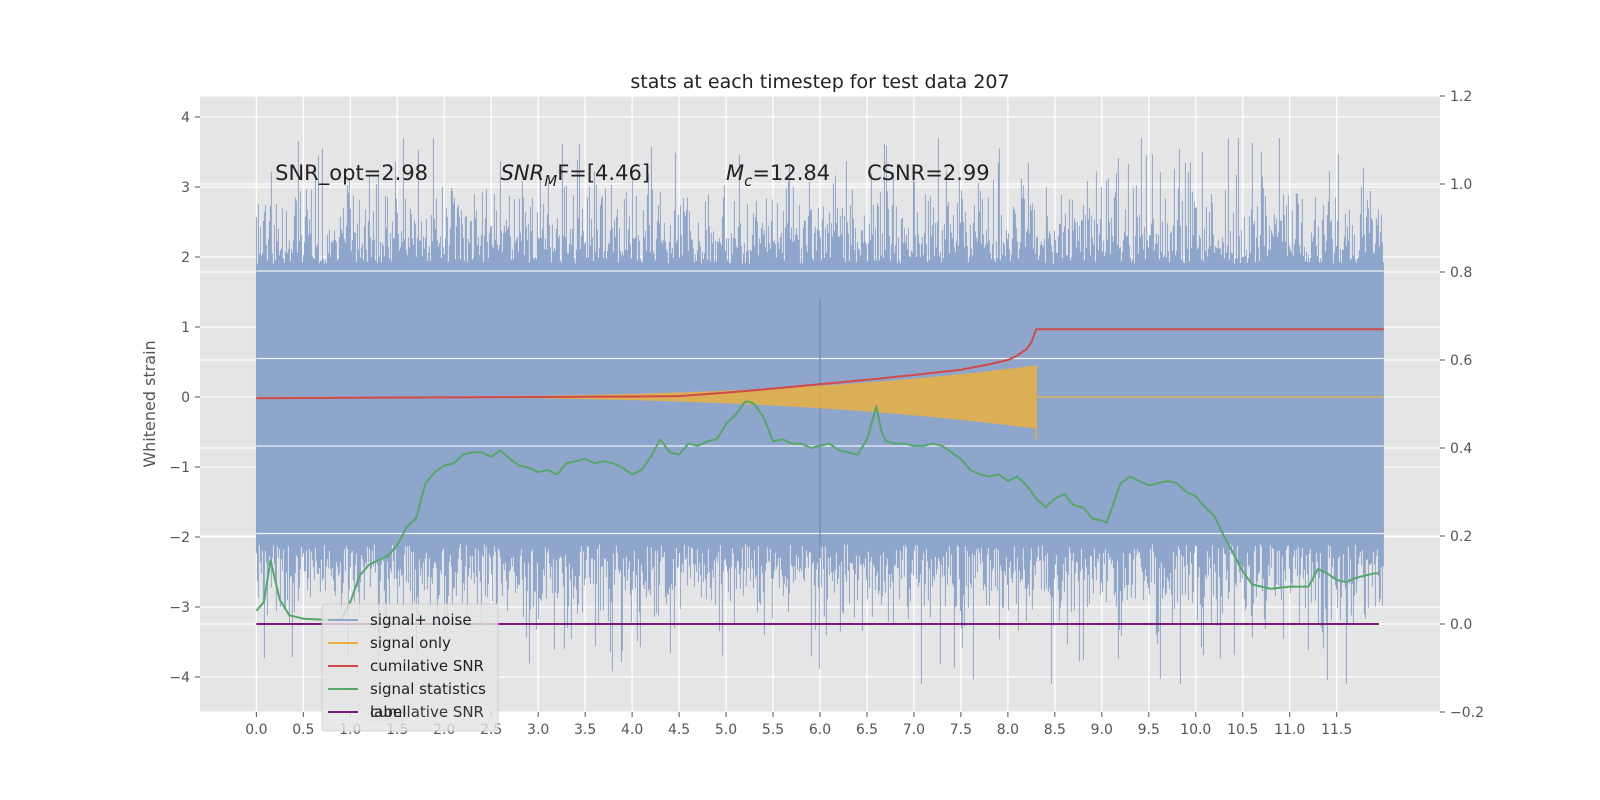  I want to click on legend-label: cumilative SNR, so click(427, 666).